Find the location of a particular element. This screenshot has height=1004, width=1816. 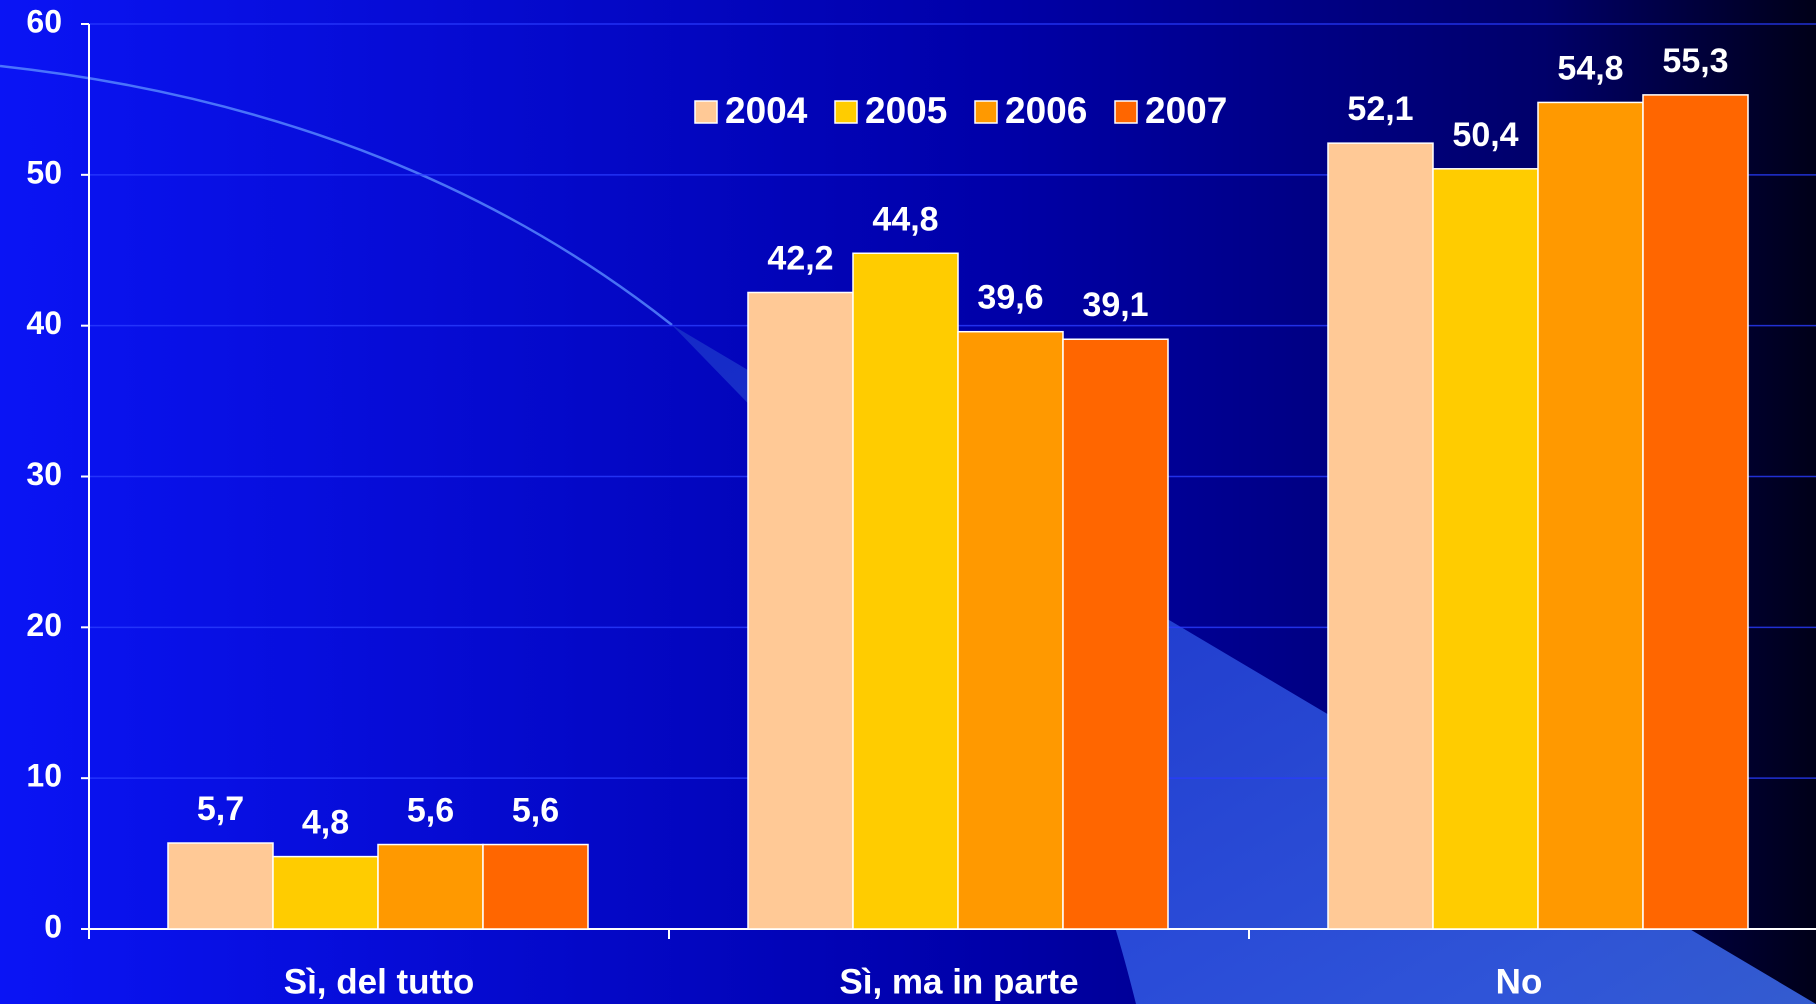

y-tick-label: 10 is located at coordinates (44, 776).